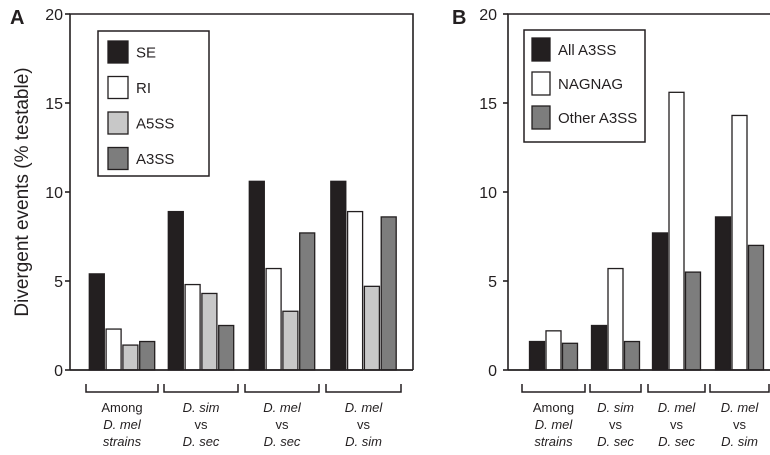  What do you see at coordinates (590, 84) in the screenshot?
I see `panel-b-legend-label: NAGNAG` at bounding box center [590, 84].